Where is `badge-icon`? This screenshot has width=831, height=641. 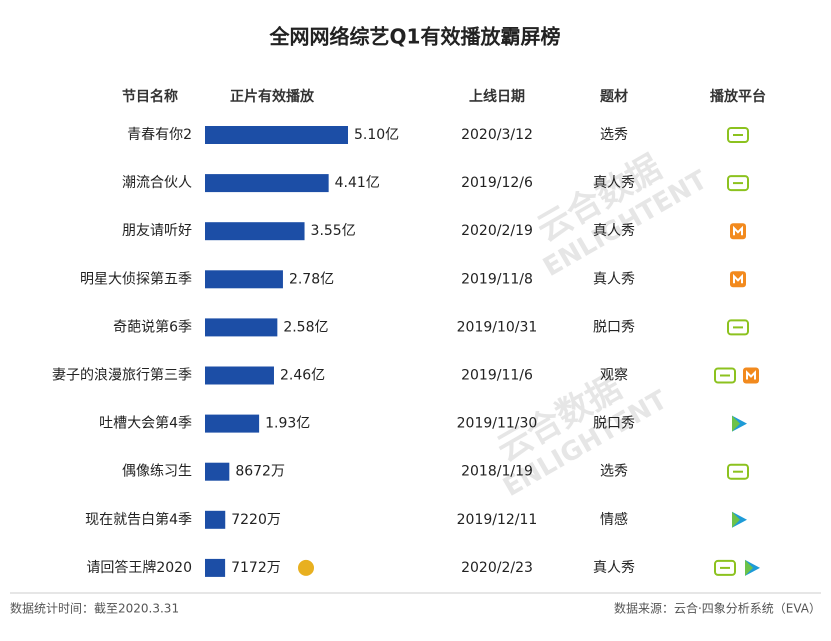
badge-icon is located at coordinates (306, 567).